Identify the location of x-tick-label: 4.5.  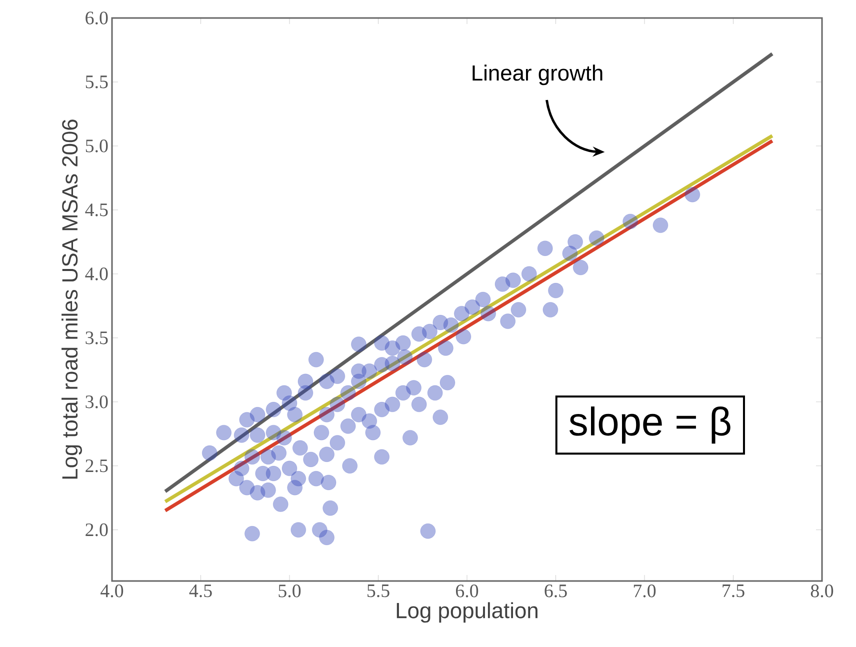
(200, 591).